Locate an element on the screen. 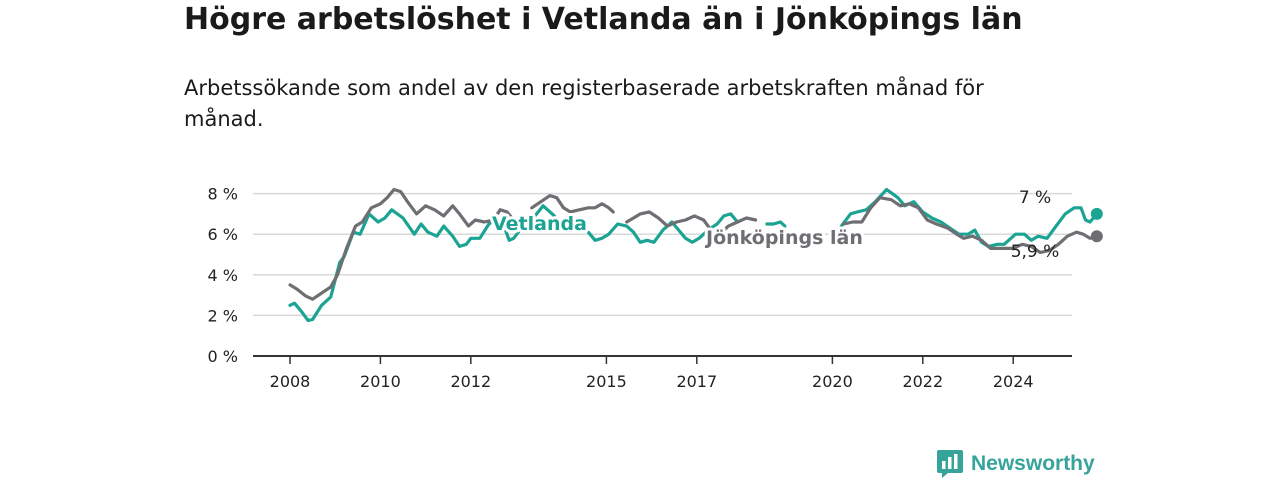  series-label-vetlanda: Vetlanda is located at coordinates (539, 224).